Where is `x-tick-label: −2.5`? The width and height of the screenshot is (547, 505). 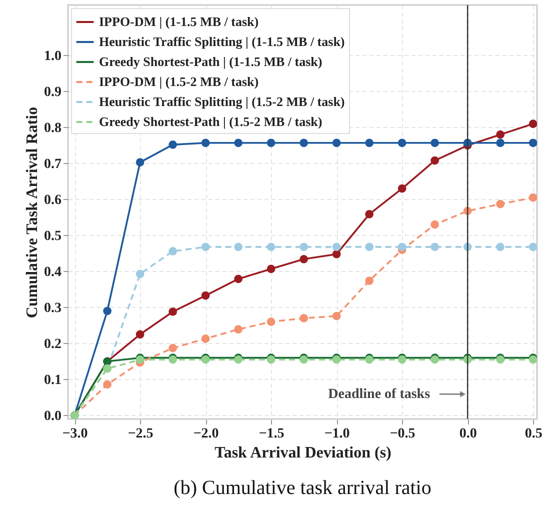
x-tick-label: −2.5 is located at coordinates (141, 434).